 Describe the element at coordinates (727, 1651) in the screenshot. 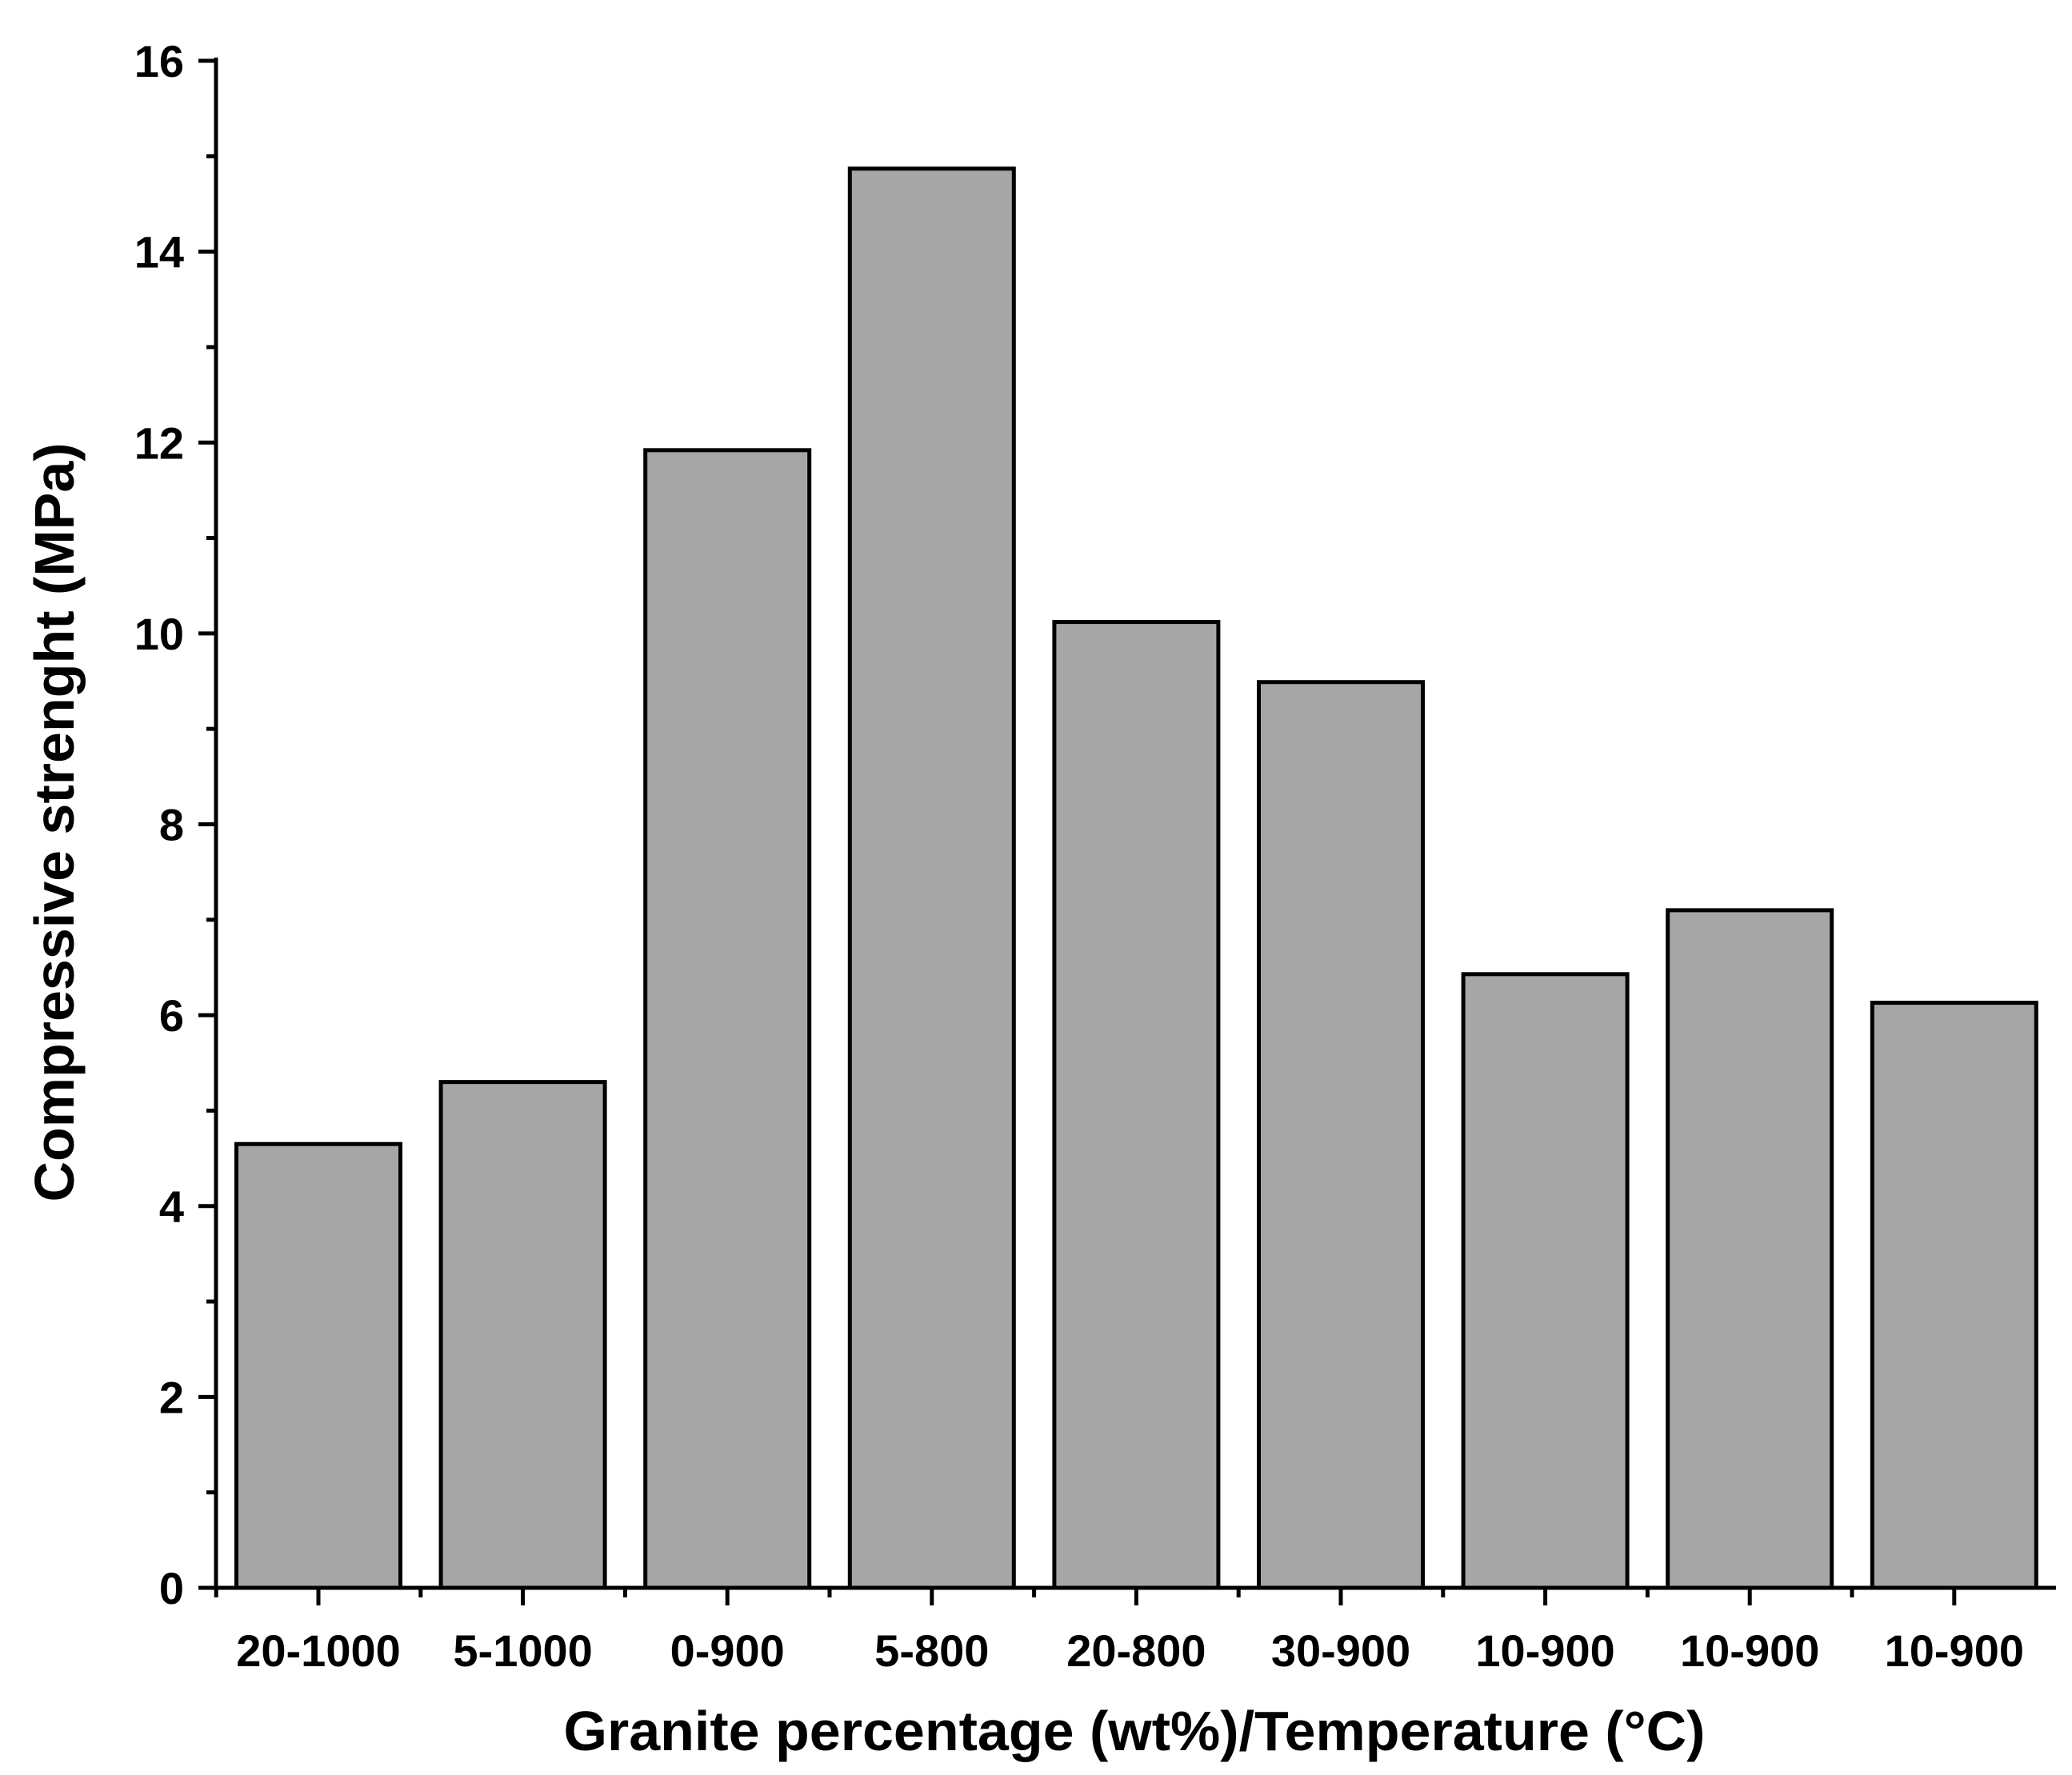

I see `x-tick-label-3: 0-900` at that location.